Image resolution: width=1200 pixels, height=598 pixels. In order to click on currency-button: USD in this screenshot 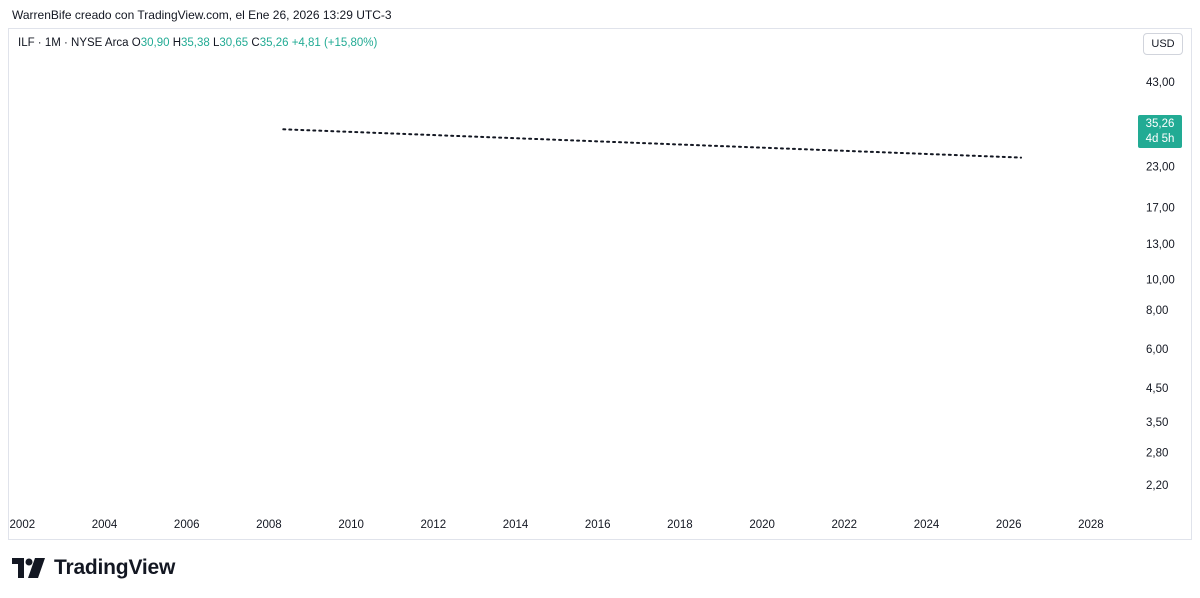, I will do `click(1163, 44)`.